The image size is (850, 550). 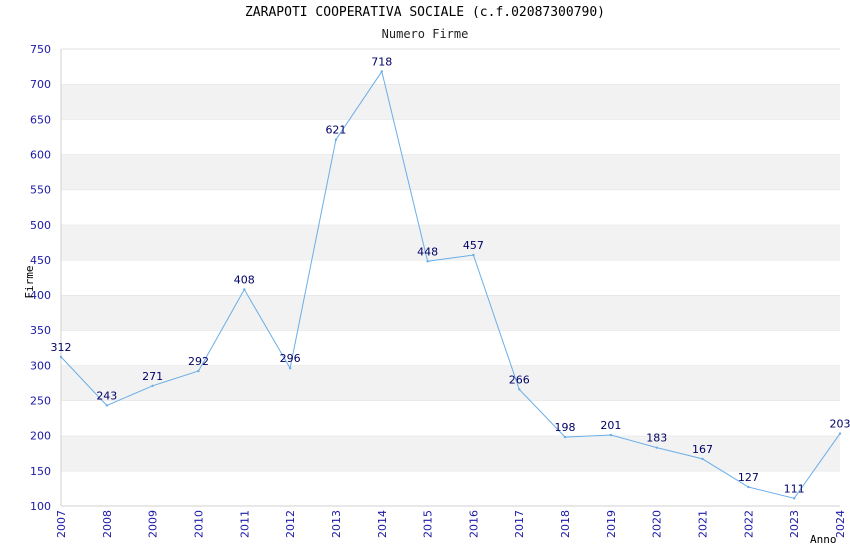 I want to click on y-tick-label: 650, so click(x=40, y=119).